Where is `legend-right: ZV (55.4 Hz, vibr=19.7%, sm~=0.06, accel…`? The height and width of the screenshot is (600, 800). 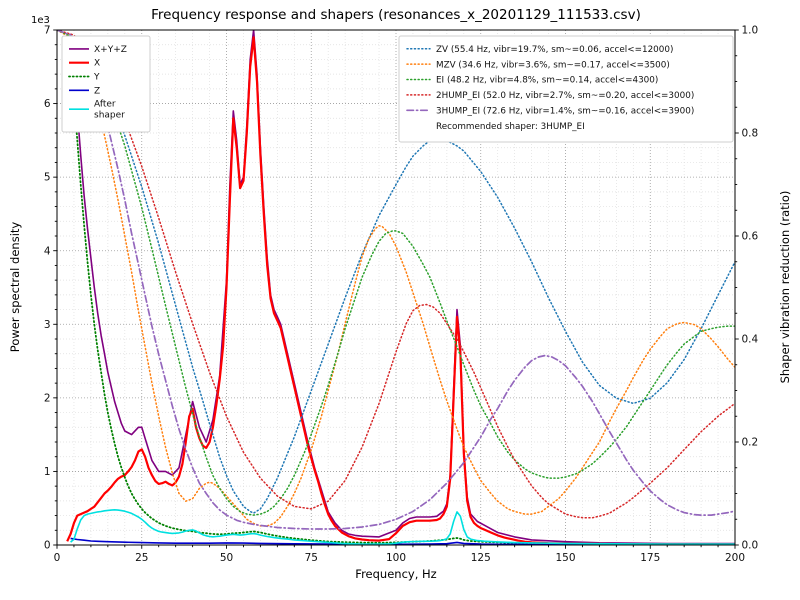
legend-right: ZV (55.4 Hz, vibr=19.7%, sm~=0.06, accel… is located at coordinates (566, 89).